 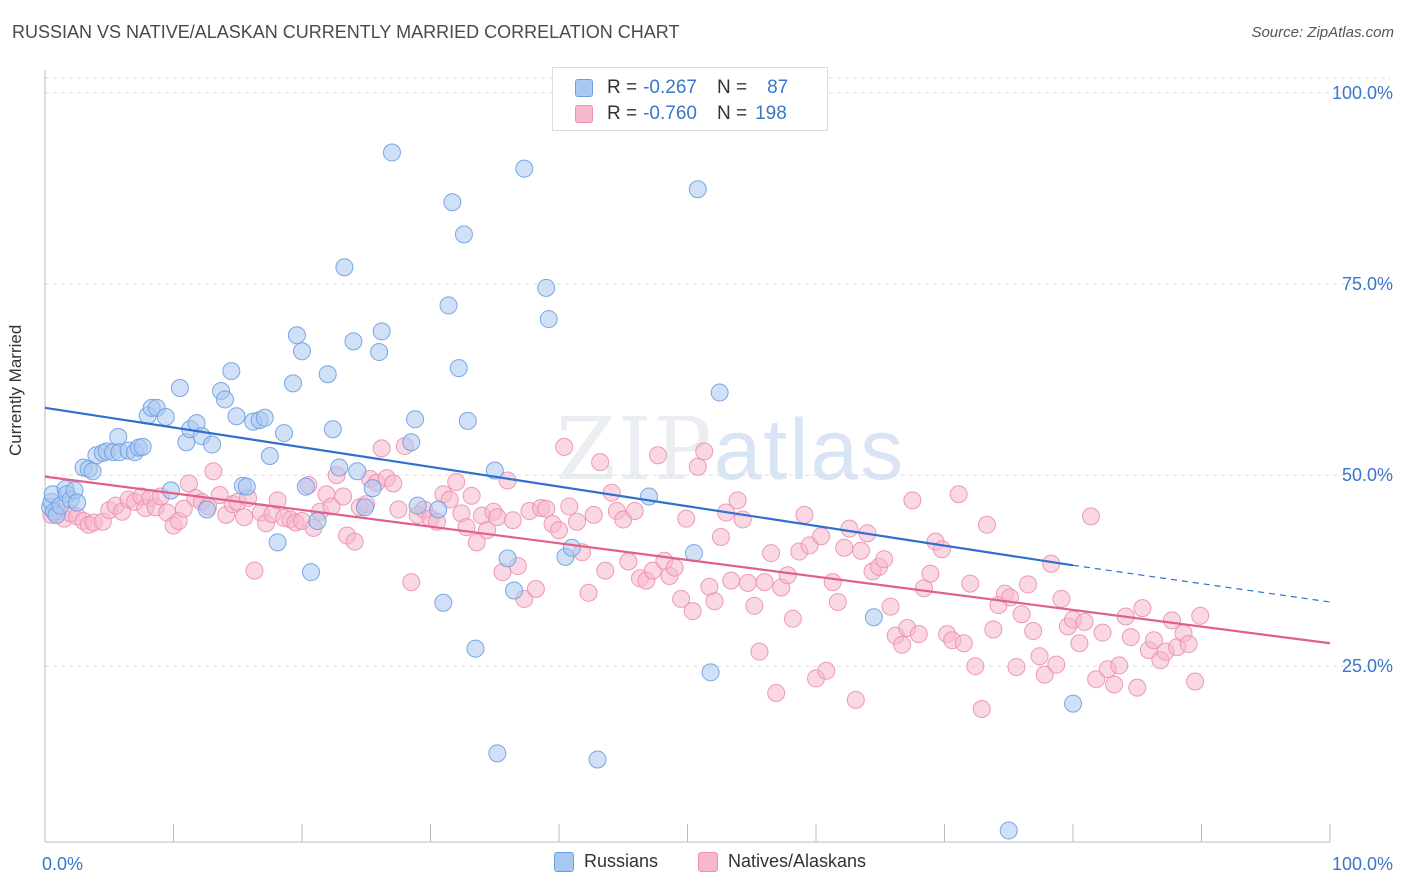 What do you see at coordinates (1201, 583) in the screenshot?
I see `russians-trendline-extension` at bounding box center [1201, 583].